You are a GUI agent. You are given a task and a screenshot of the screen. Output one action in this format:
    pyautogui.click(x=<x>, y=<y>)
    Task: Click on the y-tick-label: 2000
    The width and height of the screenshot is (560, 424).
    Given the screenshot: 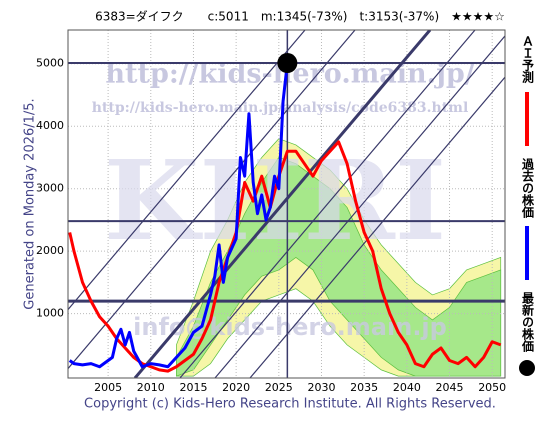 What is the action you would take?
    pyautogui.click(x=50, y=250)
    